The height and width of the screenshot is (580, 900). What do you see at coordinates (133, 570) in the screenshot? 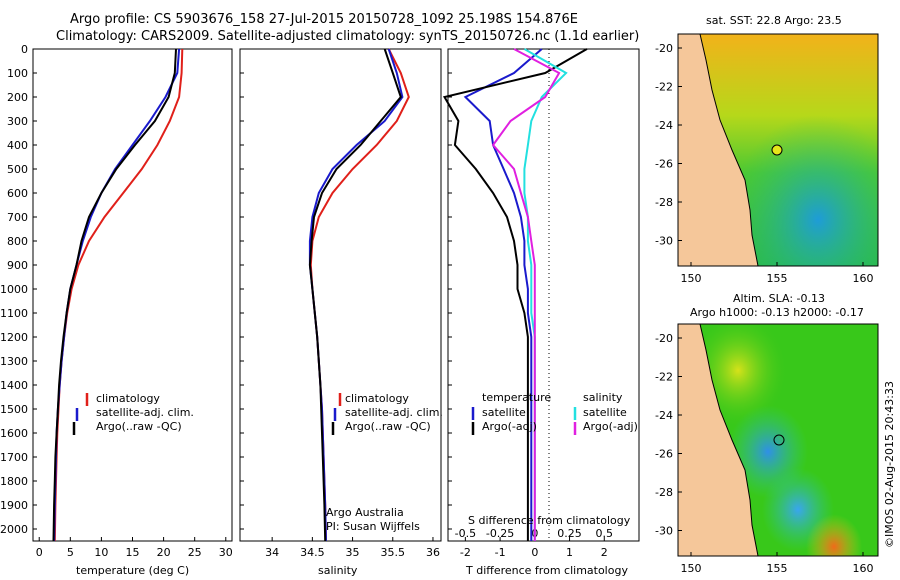
I see `temperature-axis-label: temperature (deg C)` at bounding box center [133, 570].